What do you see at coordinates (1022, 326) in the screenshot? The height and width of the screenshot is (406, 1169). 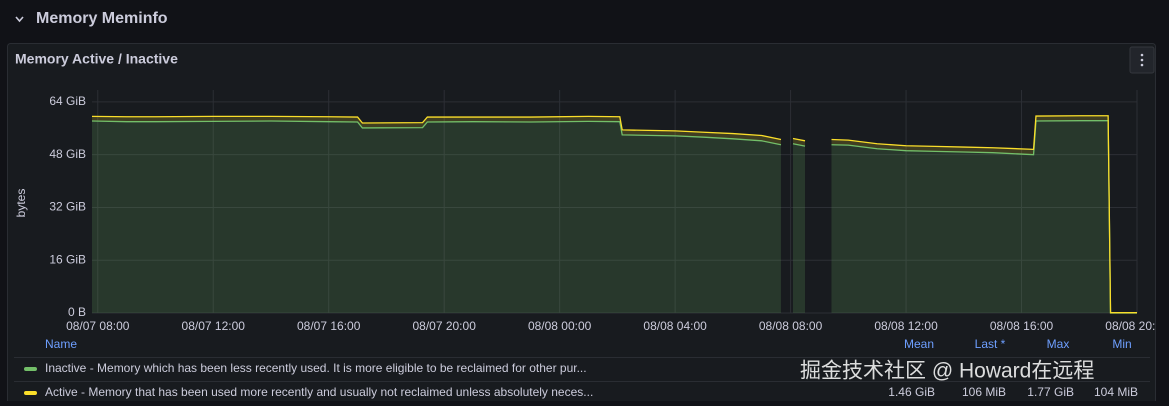 I see `x-tick-label: 08/08 16:00` at bounding box center [1022, 326].